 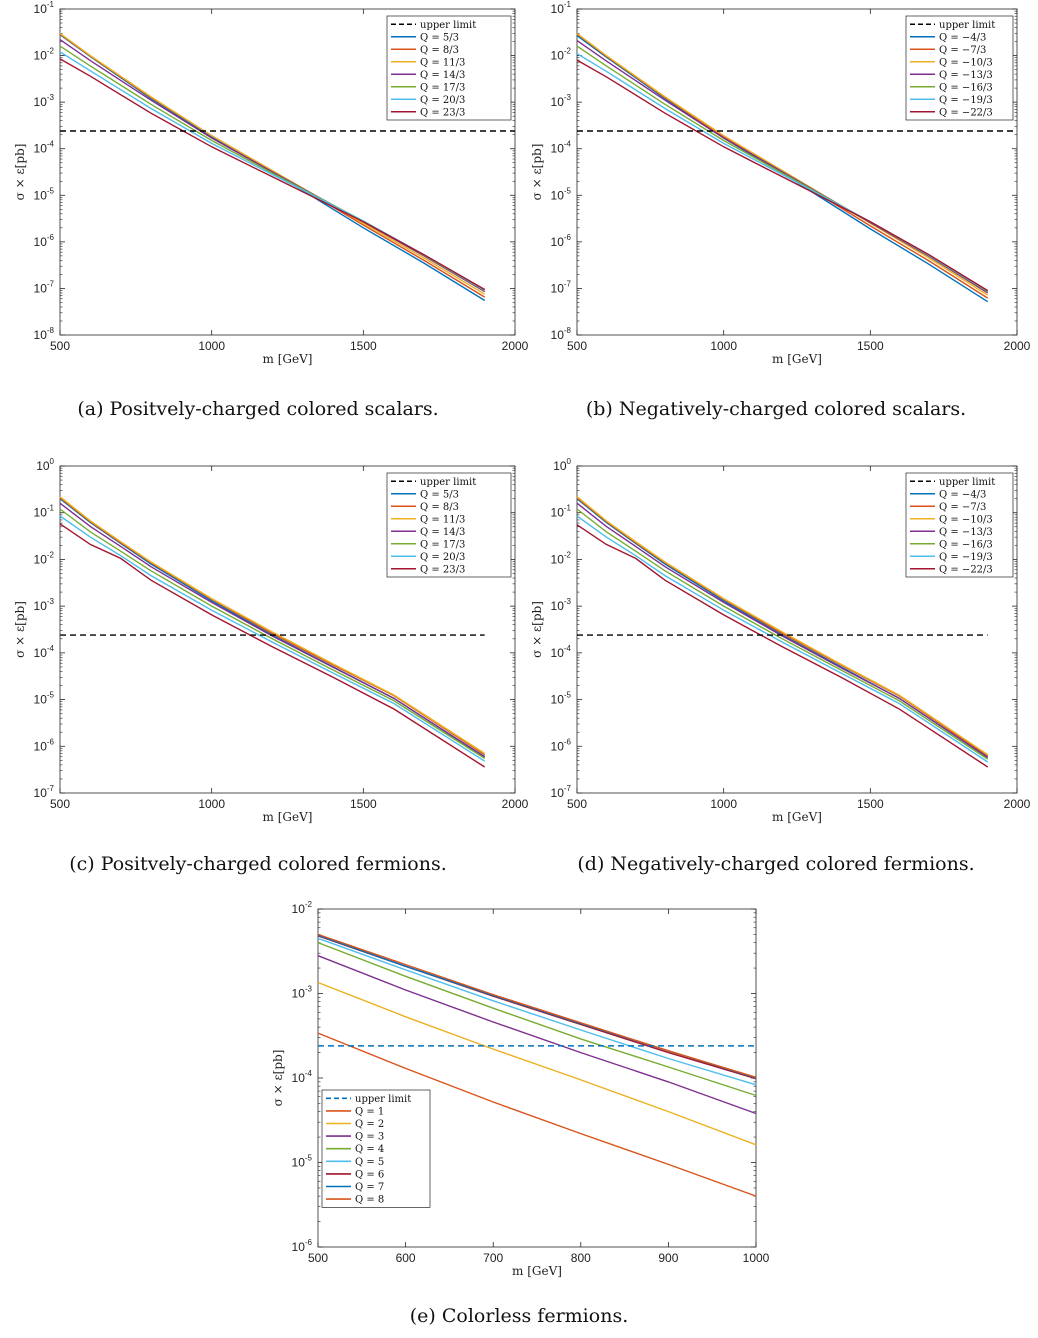 What do you see at coordinates (966, 532) in the screenshot?
I see `legend-label: Q = −13/3` at bounding box center [966, 532].